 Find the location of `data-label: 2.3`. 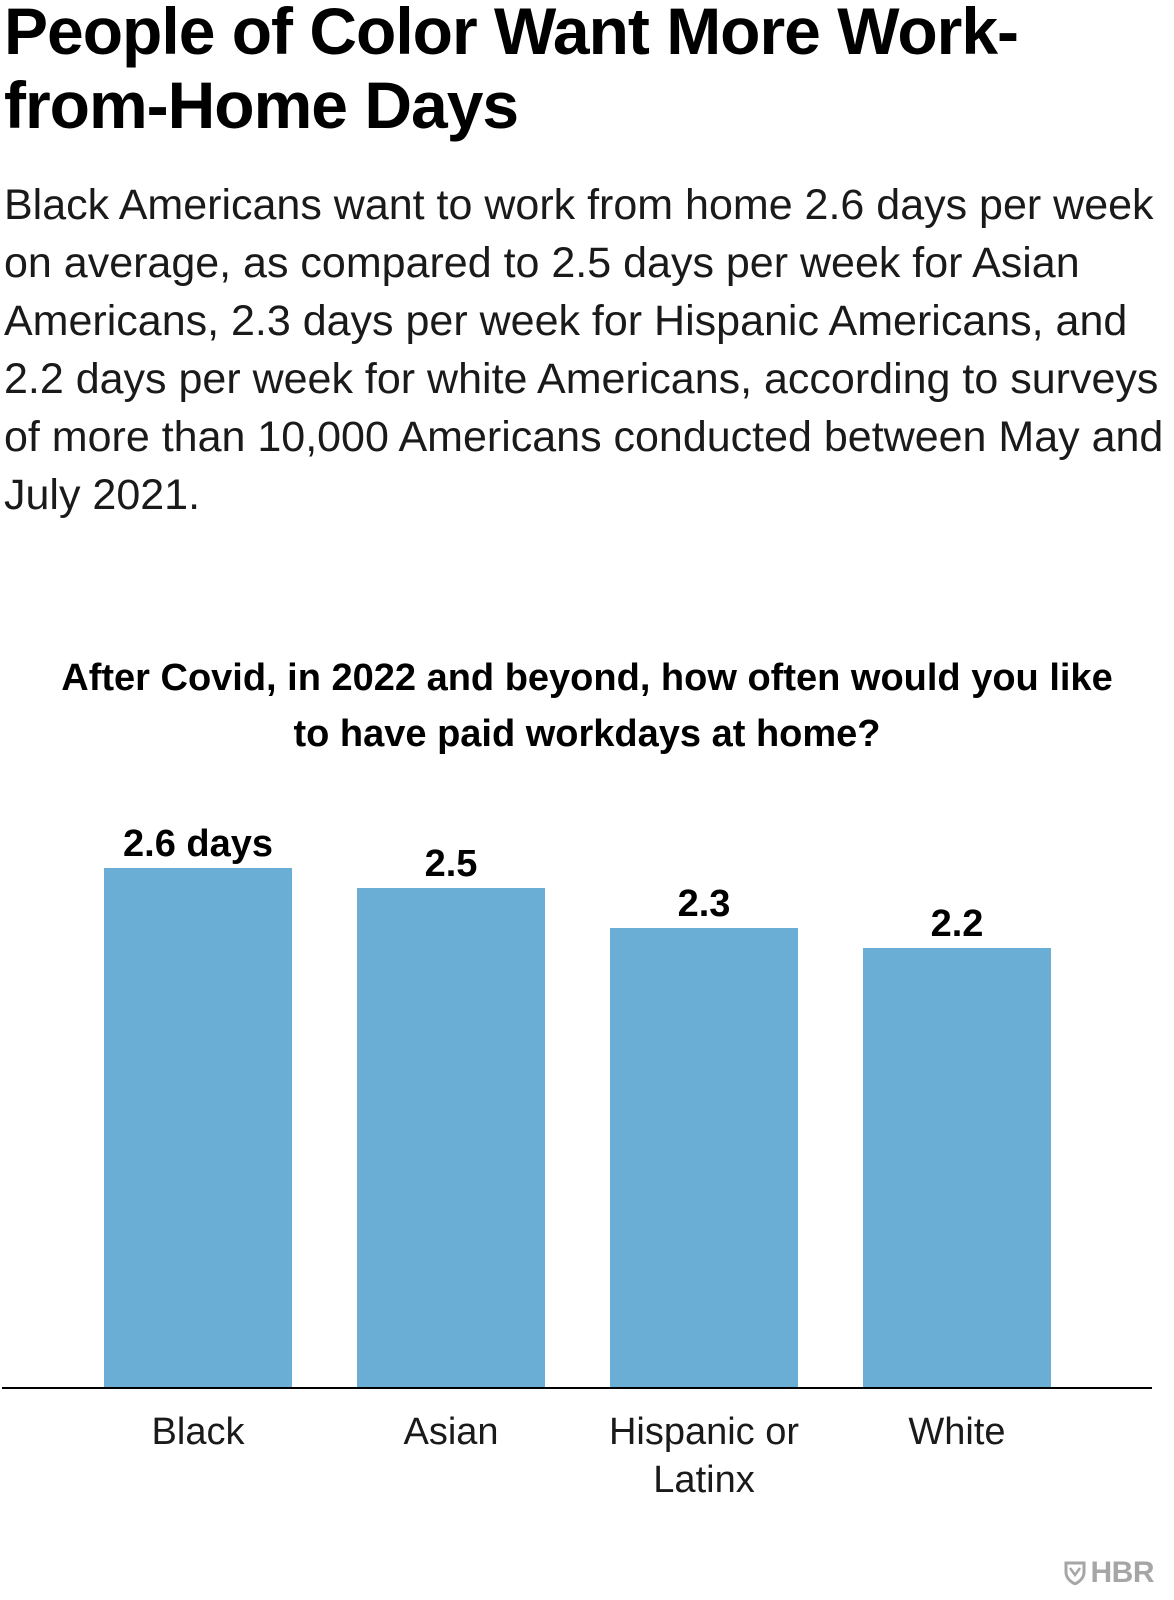

data-label: 2.3 is located at coordinates (704, 904).